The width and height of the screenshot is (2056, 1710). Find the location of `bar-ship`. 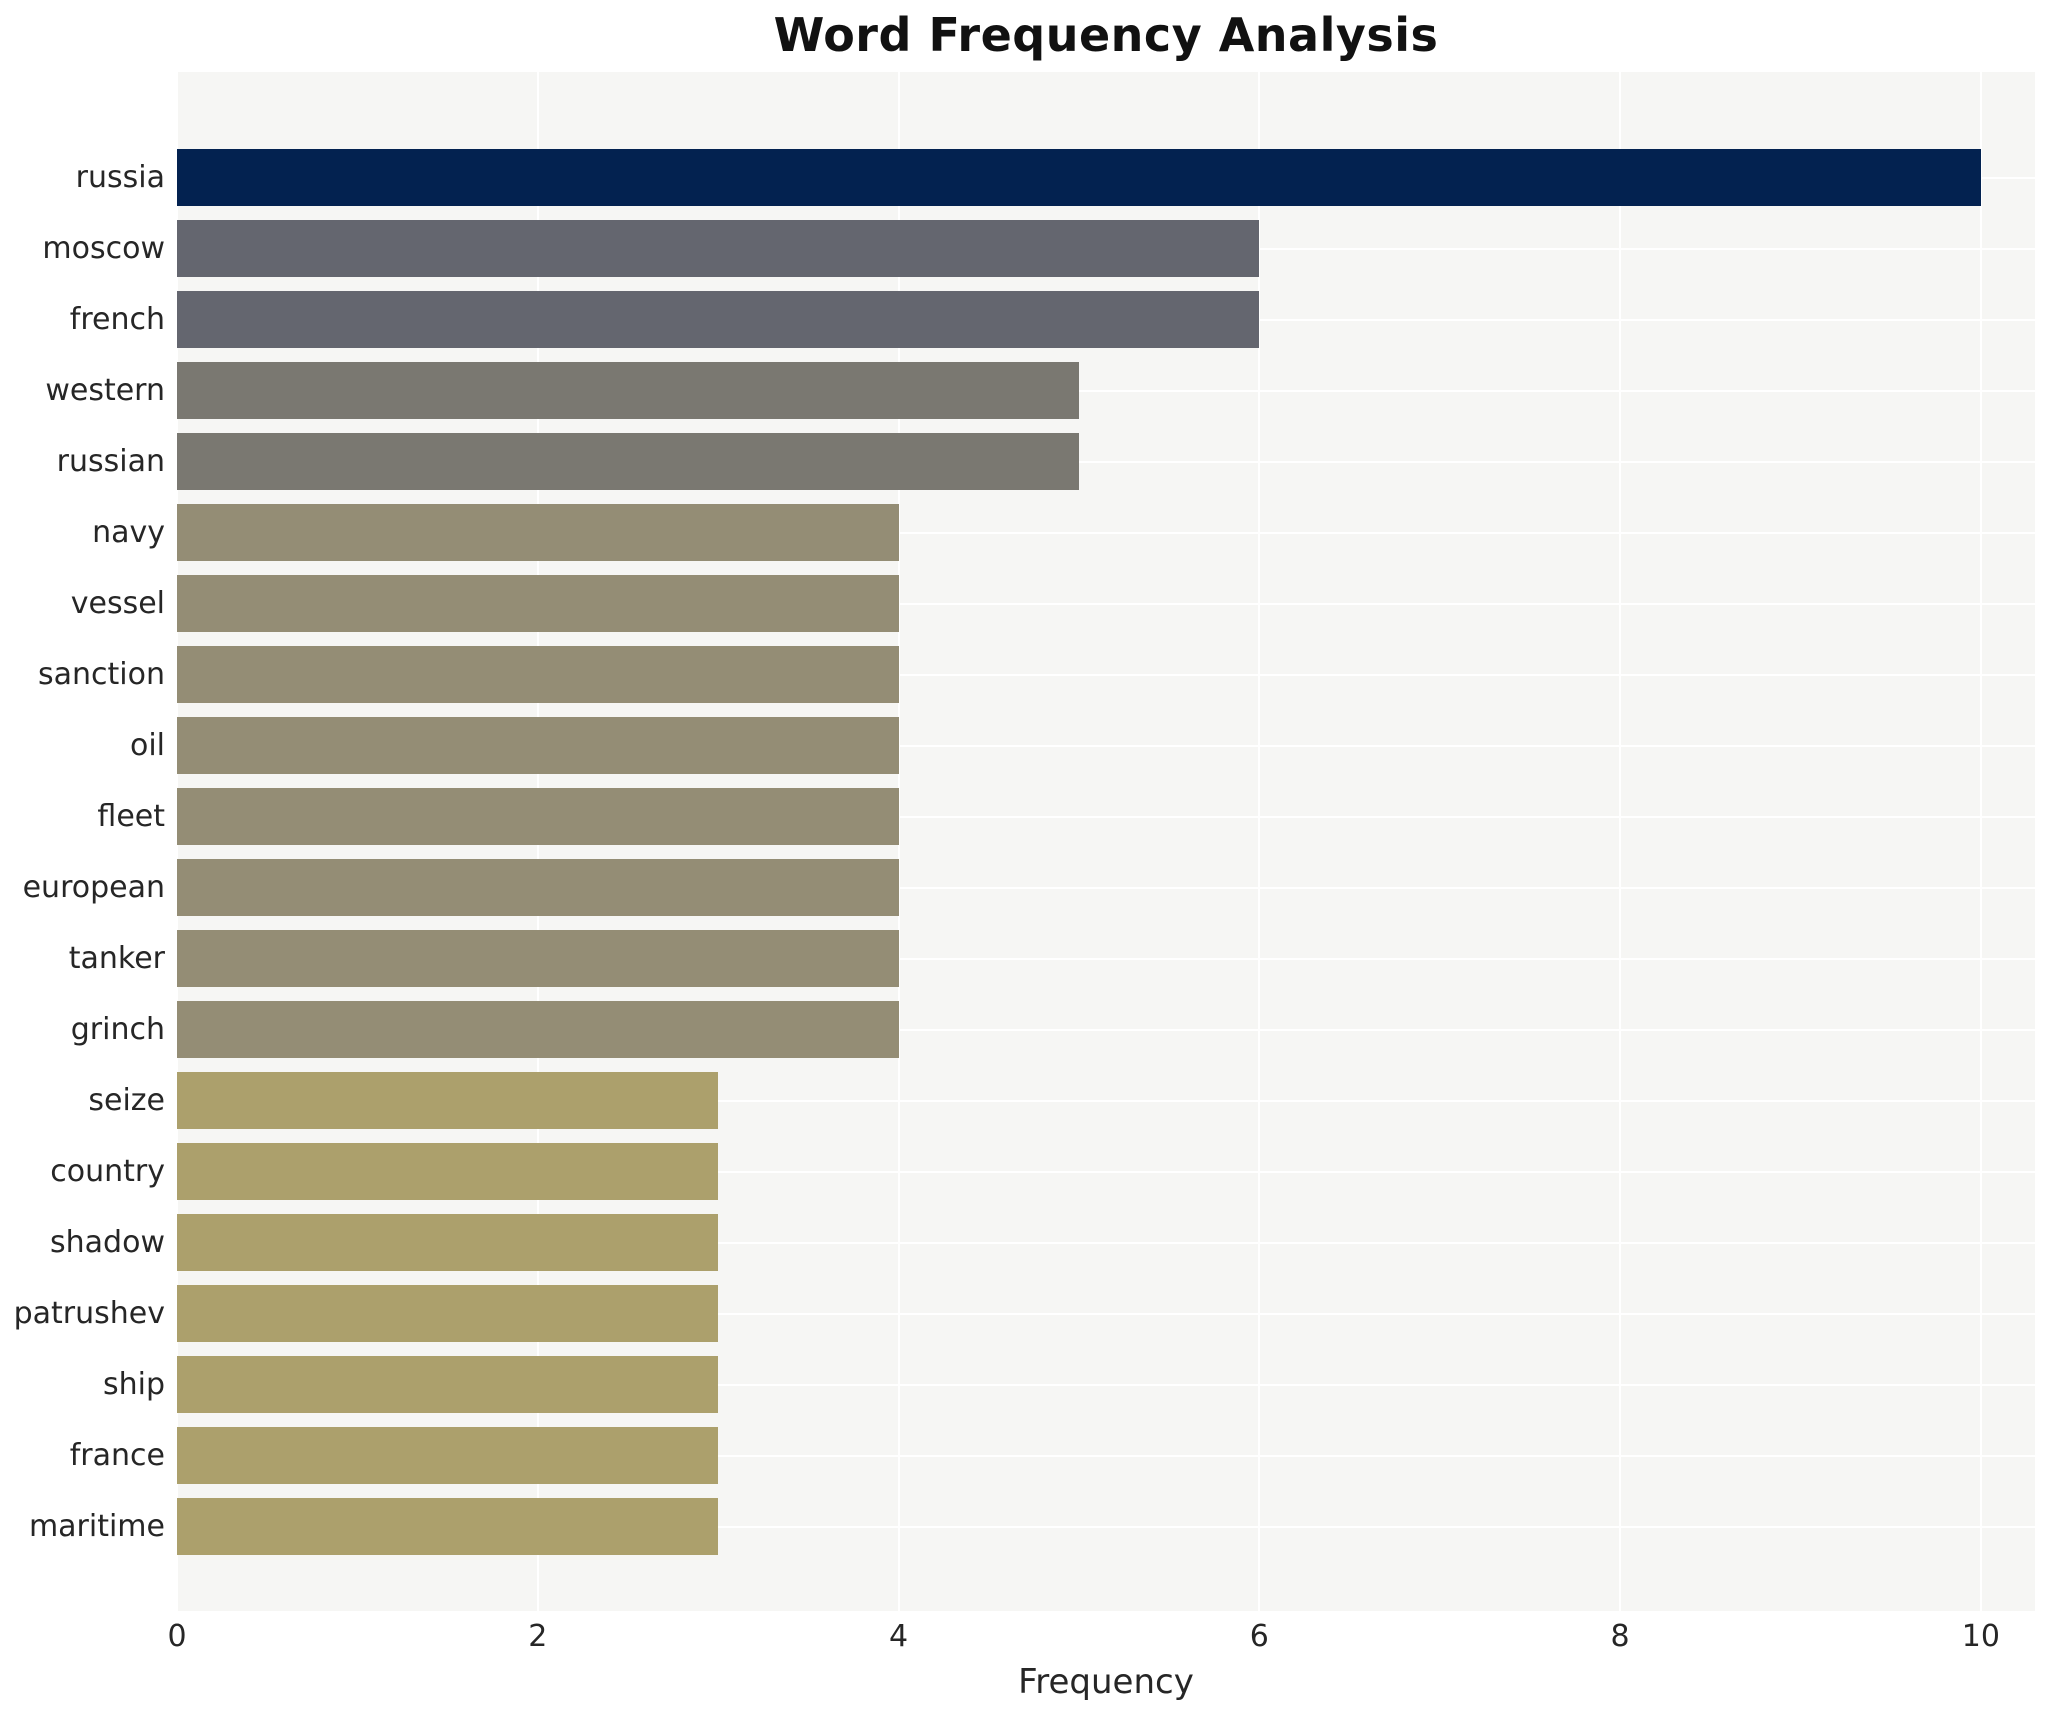

bar-ship is located at coordinates (448, 1384).